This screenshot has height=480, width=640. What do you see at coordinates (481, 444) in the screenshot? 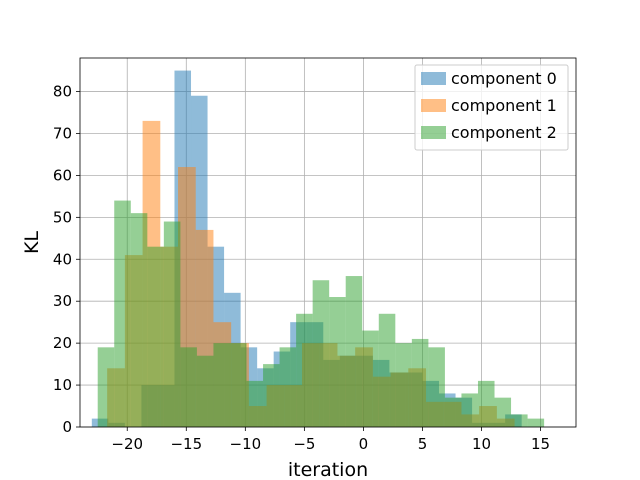
I see `x-tick-label: 10` at bounding box center [481, 444].